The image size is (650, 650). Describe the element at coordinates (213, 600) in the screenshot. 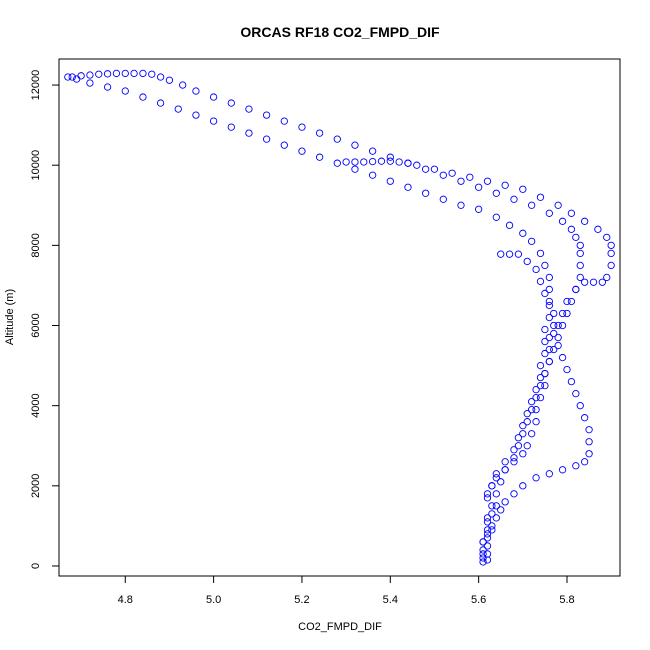

I see `x-tick-label: 5.0` at that location.